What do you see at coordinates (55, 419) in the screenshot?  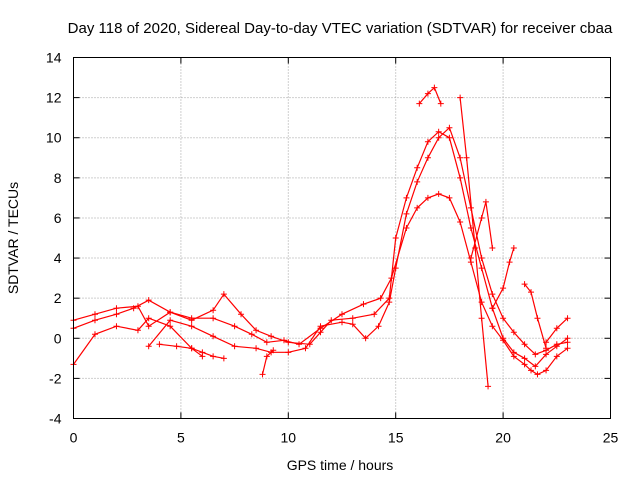 I see `y-tick-label: -4` at bounding box center [55, 419].